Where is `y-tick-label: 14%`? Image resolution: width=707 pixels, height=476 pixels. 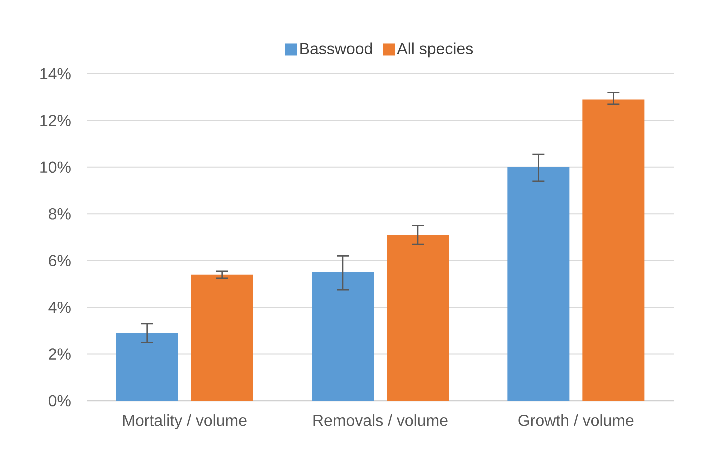 y-tick-label: 14% is located at coordinates (55, 74).